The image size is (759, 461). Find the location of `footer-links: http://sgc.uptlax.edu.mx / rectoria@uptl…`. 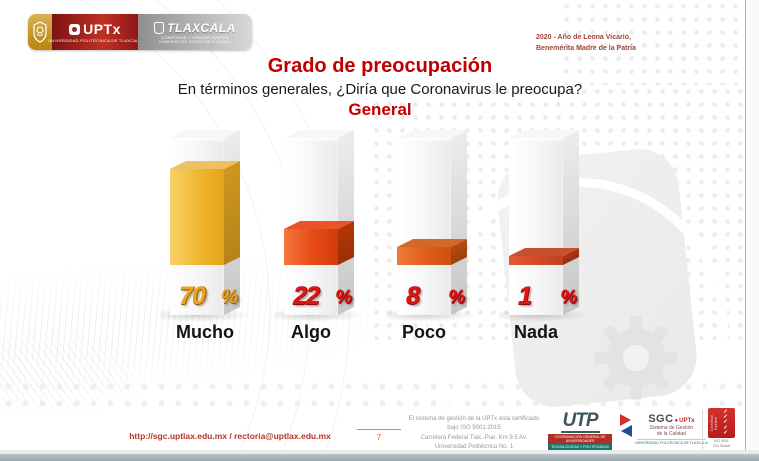

footer-links: http://sgc.uptlax.edu.mx / rectoria@uptl… is located at coordinates (230, 436).